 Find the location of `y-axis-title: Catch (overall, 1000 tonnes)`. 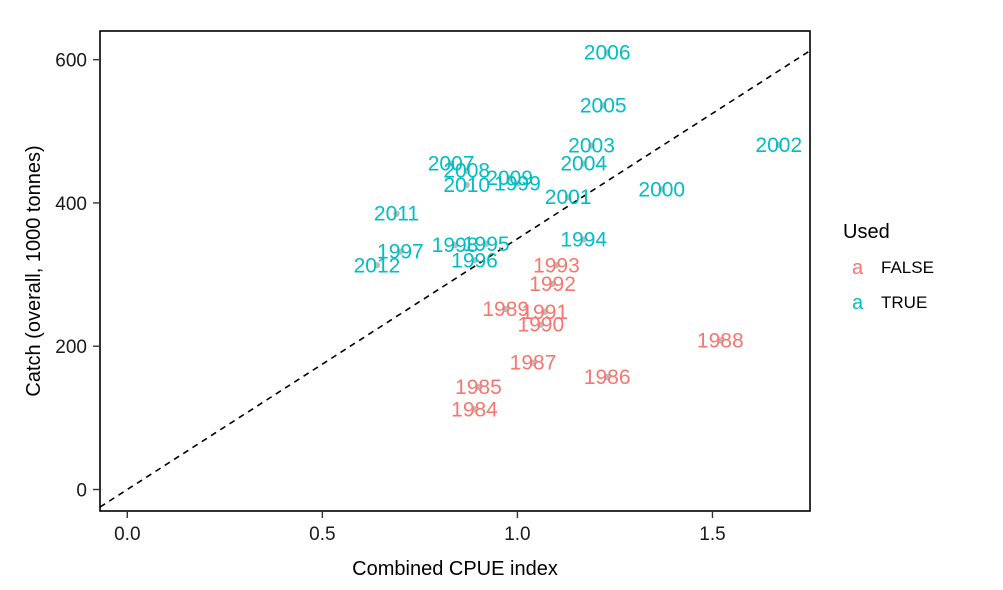

y-axis-title: Catch (overall, 1000 tonnes) is located at coordinates (34, 270).